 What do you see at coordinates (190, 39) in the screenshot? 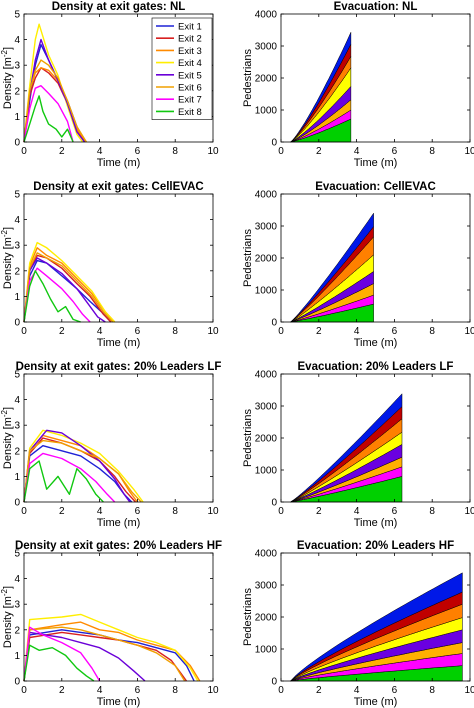
I see `legend-label-exit-2: Exit 2` at bounding box center [190, 39].